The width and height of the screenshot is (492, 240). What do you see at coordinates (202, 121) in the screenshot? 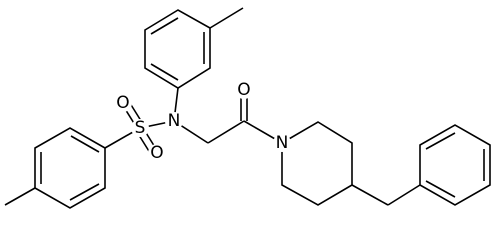
I see `atom-labels: O S O N O N` at bounding box center [202, 121].